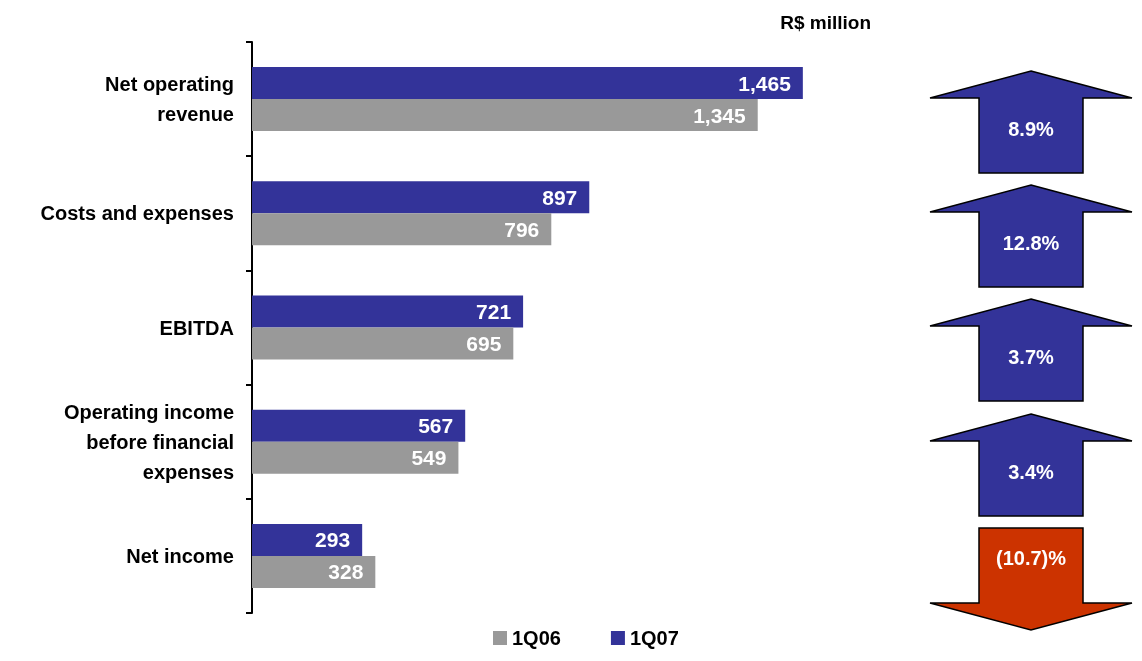 The height and width of the screenshot is (661, 1142). What do you see at coordinates (1031, 129) in the screenshot?
I see `text: 8.9%` at bounding box center [1031, 129].